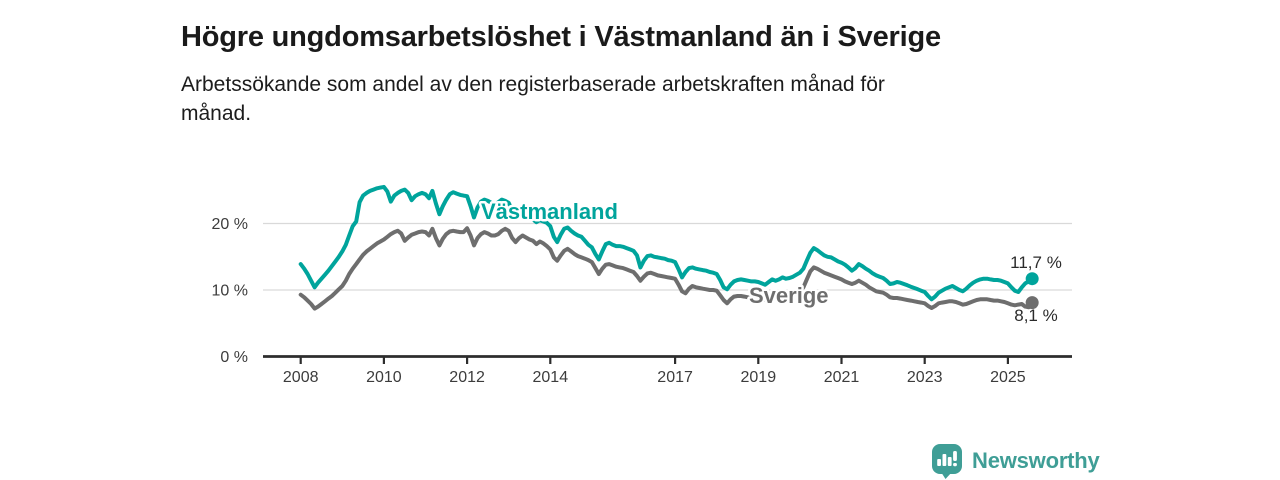  I want to click on x-tick-label-2014: 2014, so click(551, 377).